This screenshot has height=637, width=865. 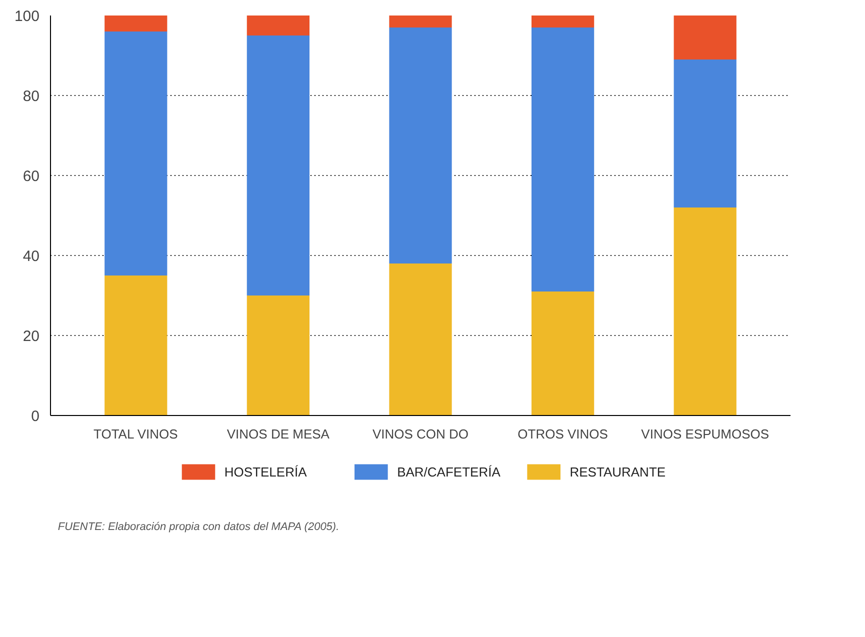 I want to click on y-tick-label: 60, so click(x=31, y=176).